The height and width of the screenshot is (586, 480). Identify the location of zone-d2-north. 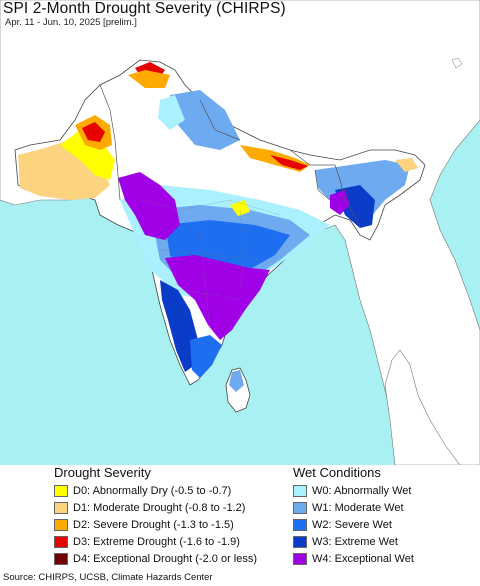
(149, 79).